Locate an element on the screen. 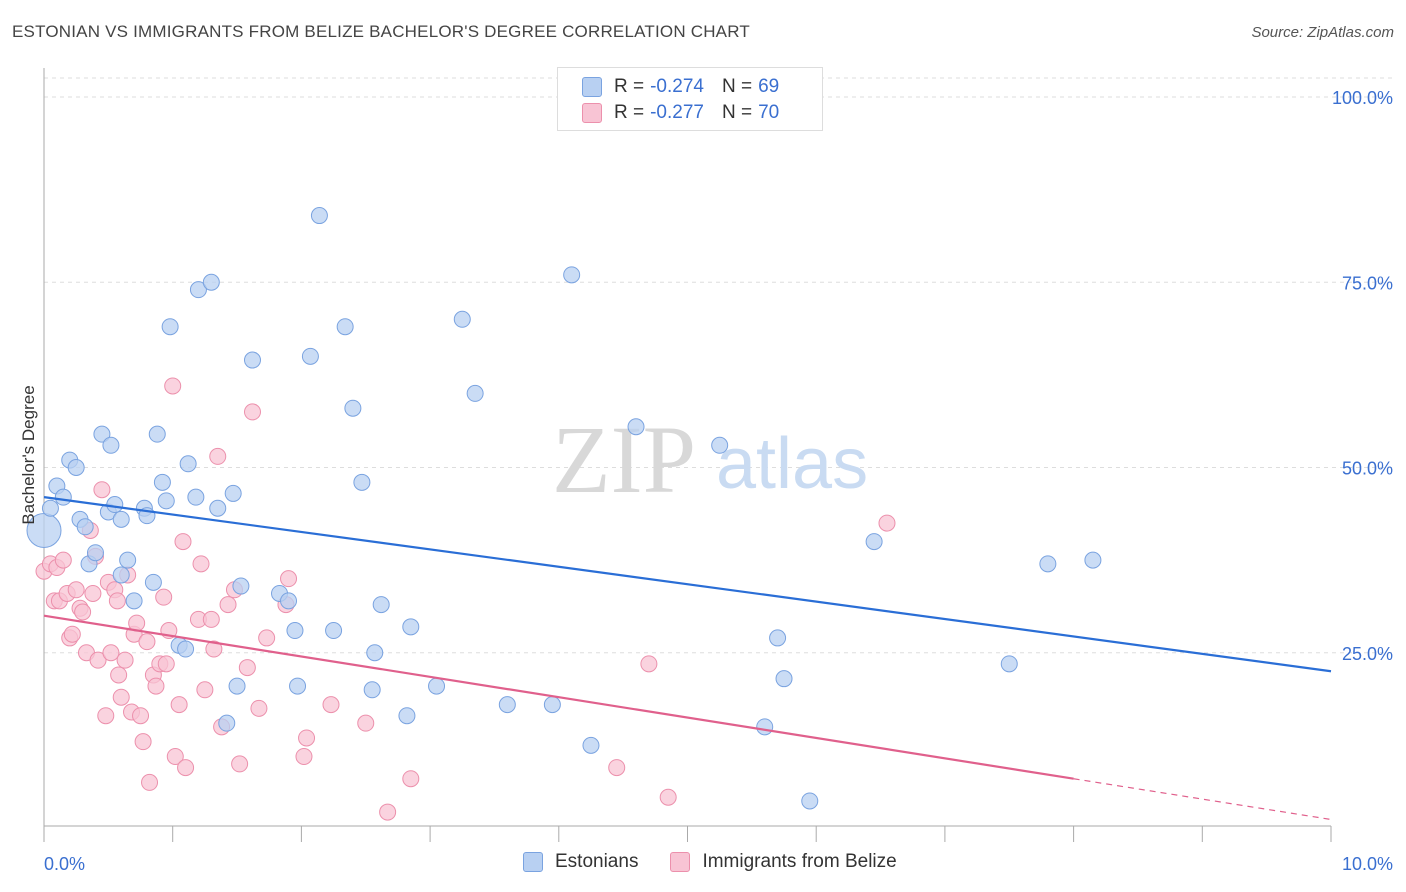  legend-label-belize: Immigrants from Belize is located at coordinates (799, 861).